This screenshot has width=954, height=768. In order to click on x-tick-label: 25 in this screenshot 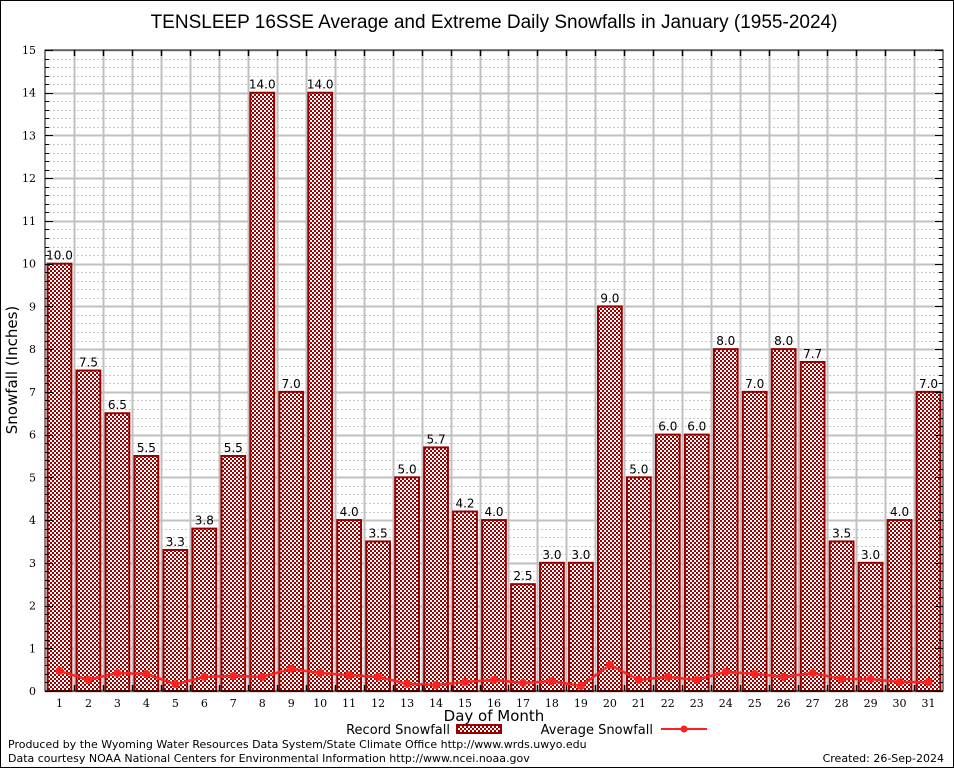, I will do `click(755, 703)`.